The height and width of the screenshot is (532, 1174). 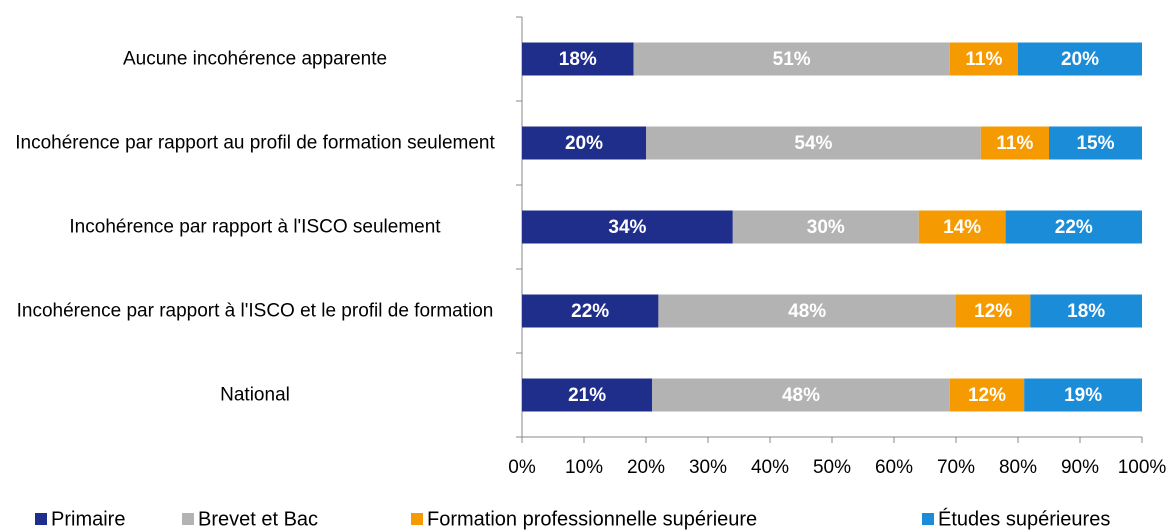 I want to click on legend-label: Études supérieures, so click(x=1024, y=518).